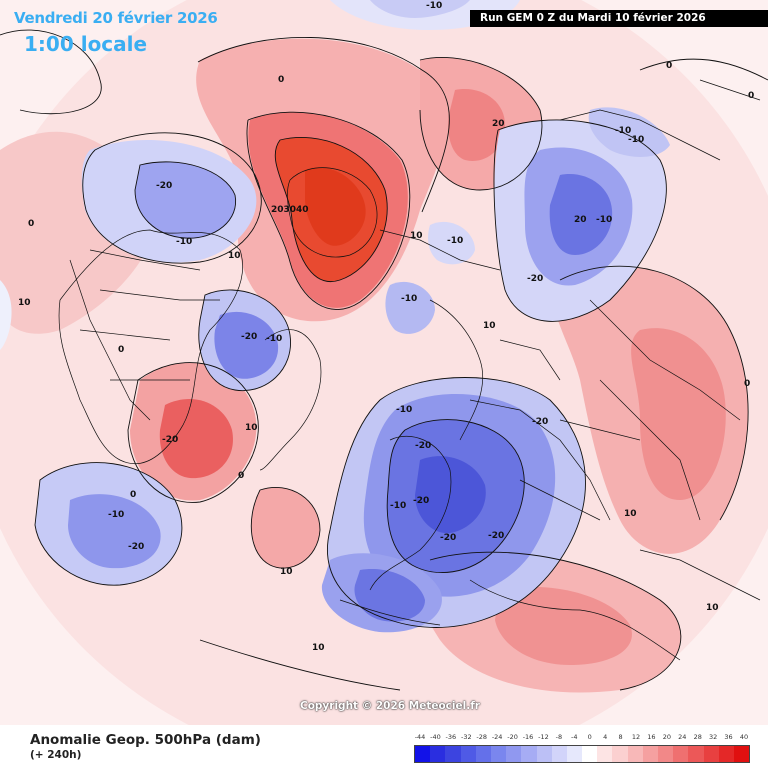 This screenshot has height=768, width=768. What do you see at coordinates (728, 737) in the screenshot?
I see `colorbar-tick-label: 36` at bounding box center [728, 737].